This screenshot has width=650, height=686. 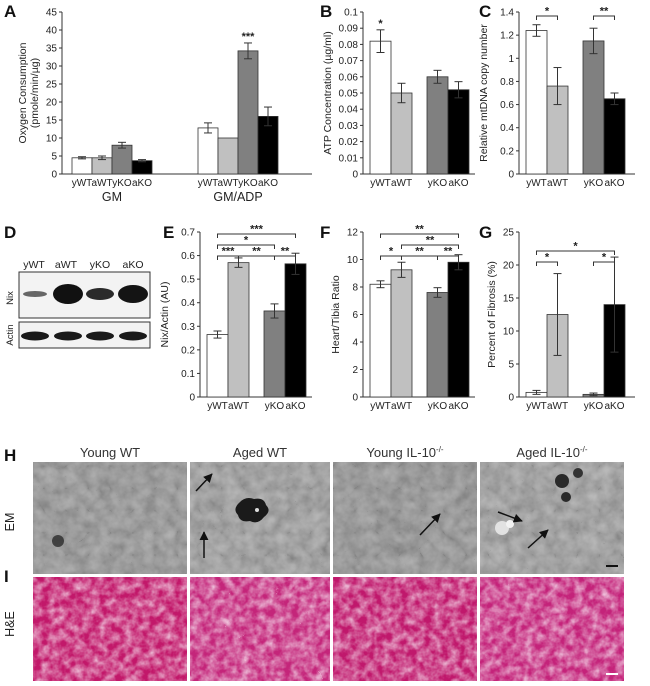 What do you see at coordinates (52, 49) in the screenshot?
I see `y-tick-label: 35` at bounding box center [52, 49].